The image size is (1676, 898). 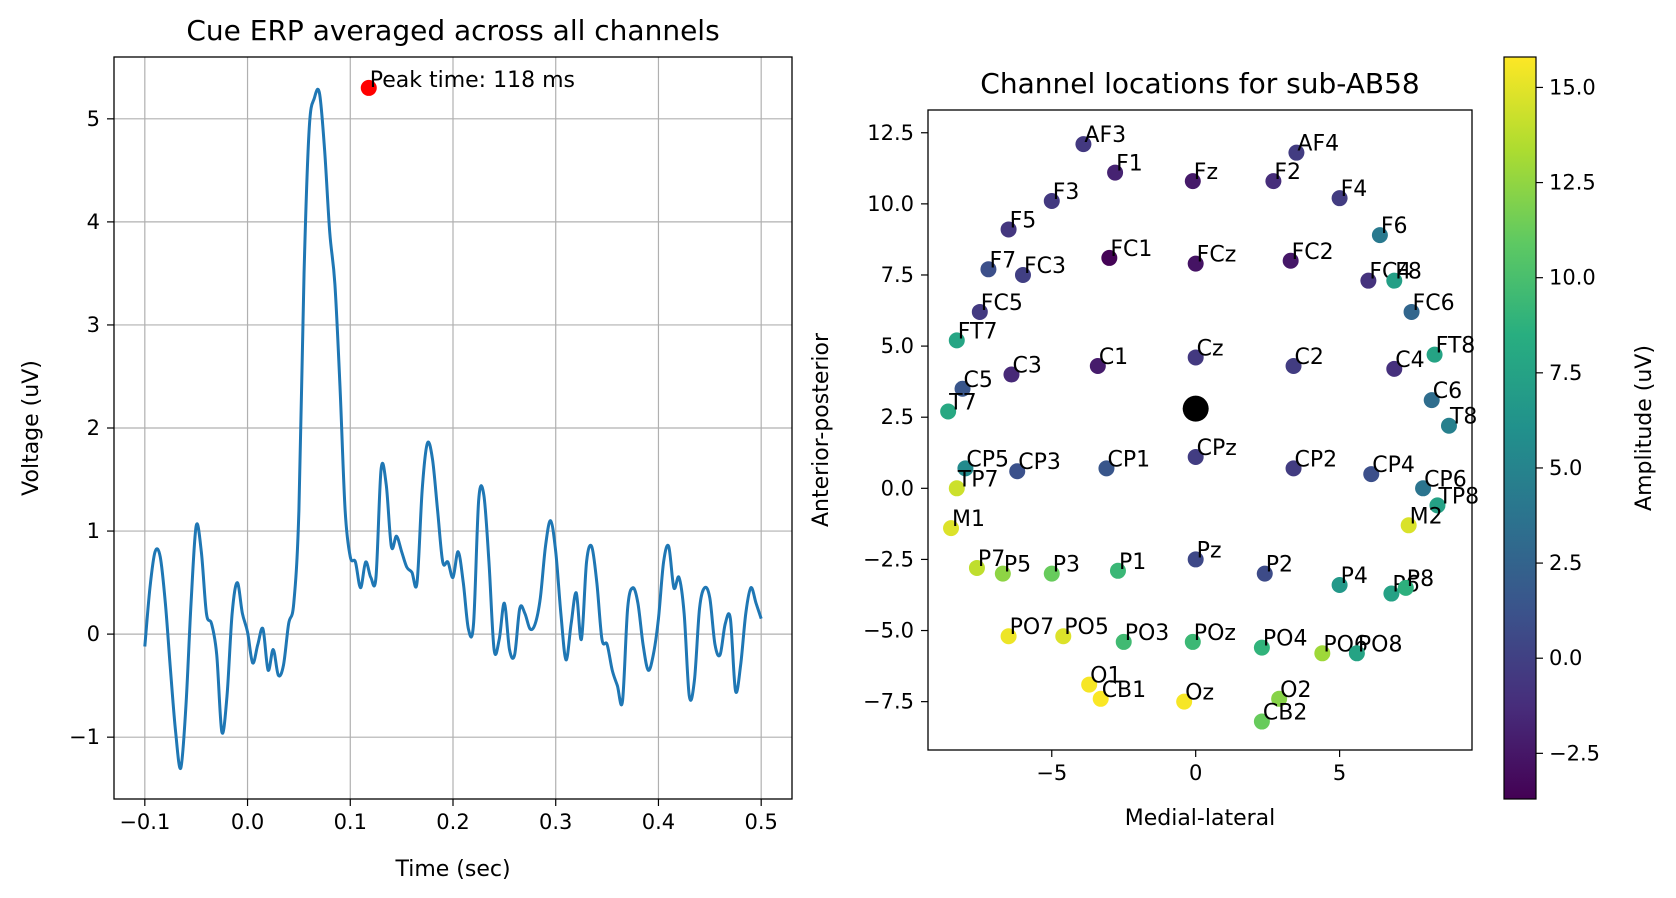 I want to click on erp-peak-annotation: Peak time: 118 ms, so click(x=472, y=80).